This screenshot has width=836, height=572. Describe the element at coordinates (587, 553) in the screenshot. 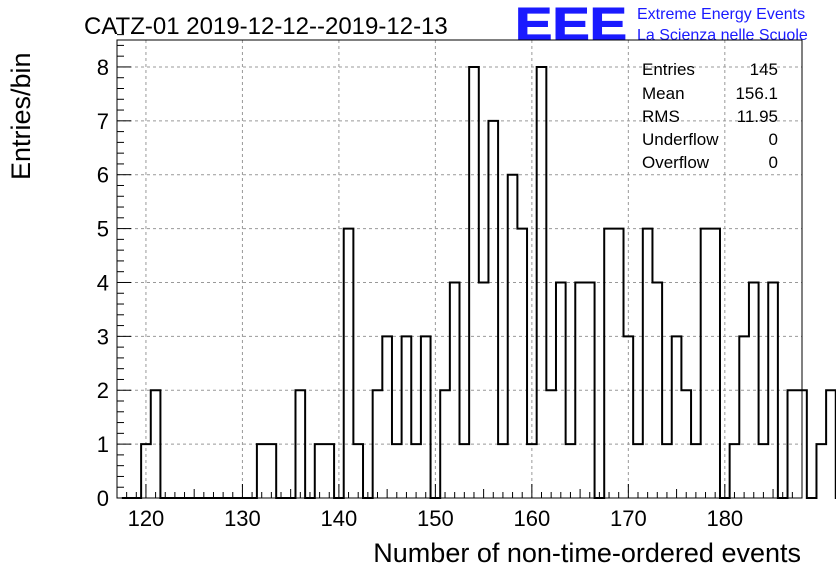

I see `x-axis-title: Number of non-time-ordered events` at that location.